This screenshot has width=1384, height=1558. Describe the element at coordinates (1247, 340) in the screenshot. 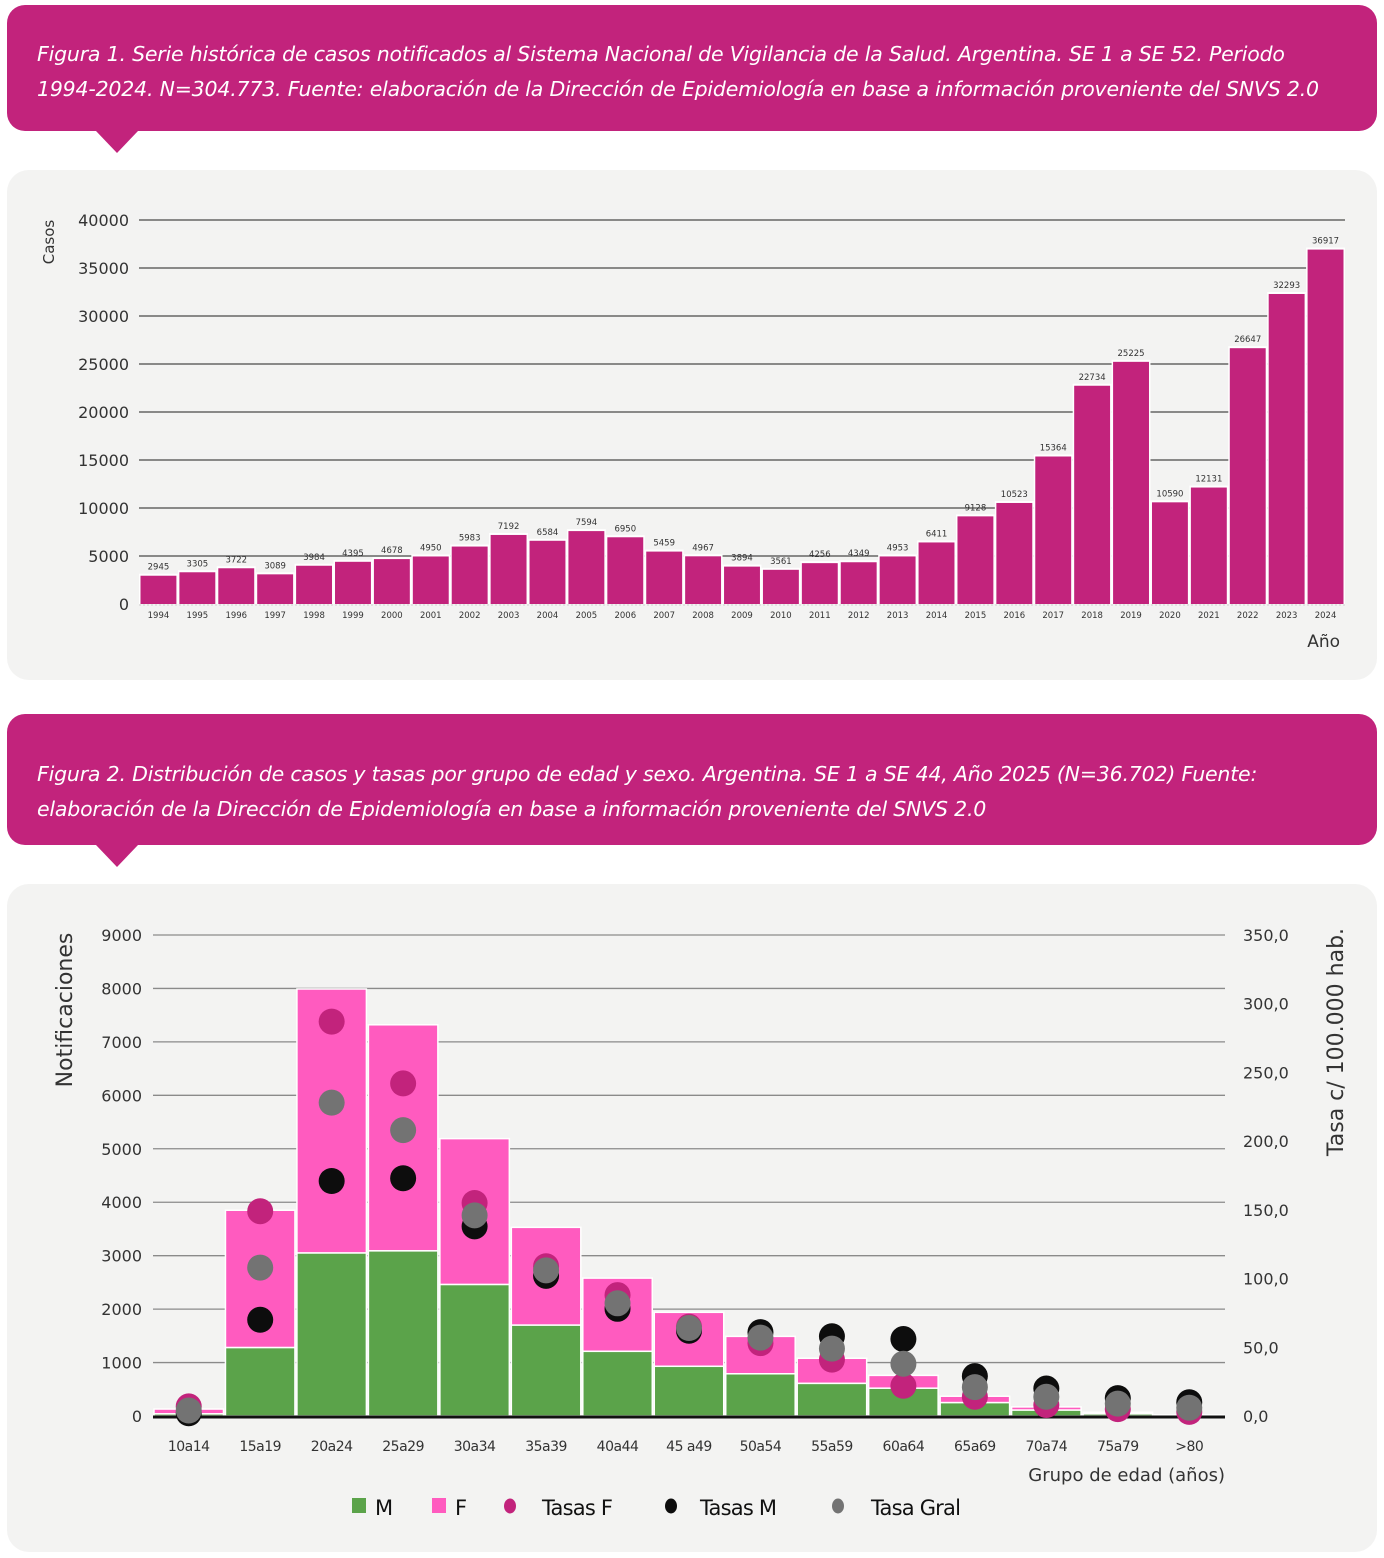

I see `data-label: 26647` at that location.